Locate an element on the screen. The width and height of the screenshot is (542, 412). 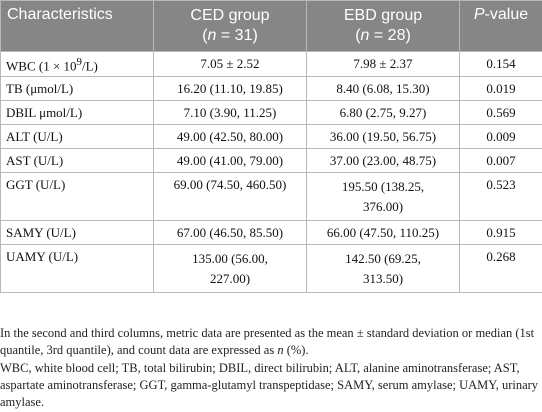
header-p-value: P-value is located at coordinates (500, 26).